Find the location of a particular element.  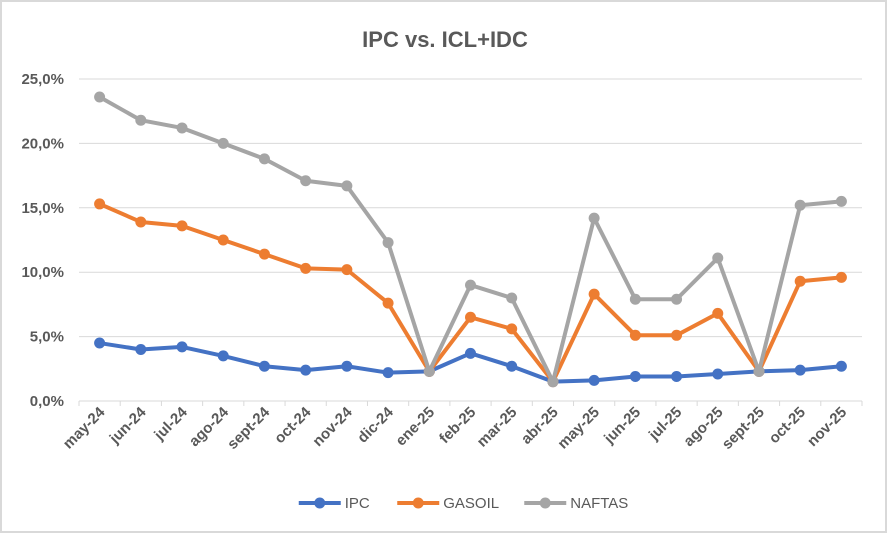

legend: IPC GASOIL NAFTAS is located at coordinates (463, 503).